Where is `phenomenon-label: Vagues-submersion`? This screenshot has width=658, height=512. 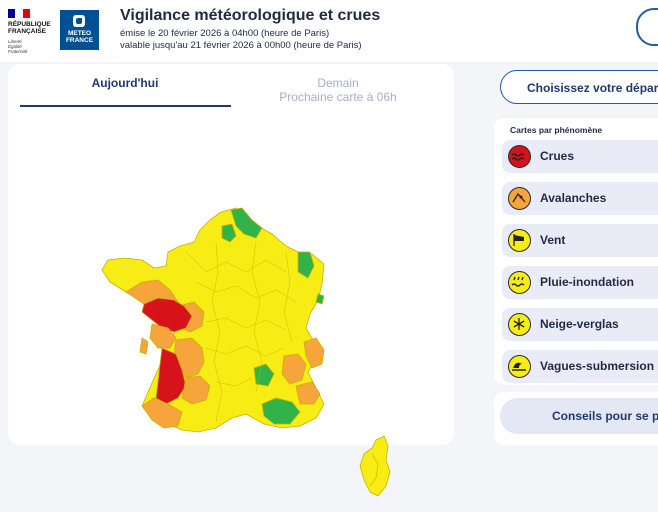 phenomenon-label: Vagues-submersion is located at coordinates (597, 366).